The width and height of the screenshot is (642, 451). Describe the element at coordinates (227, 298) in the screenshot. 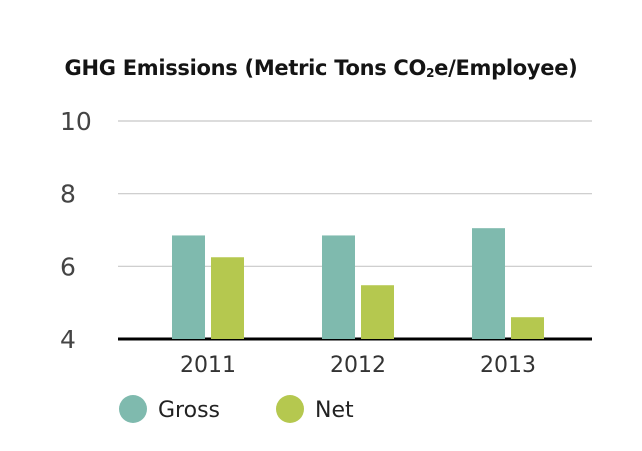

I see `bar-net-2011` at that location.